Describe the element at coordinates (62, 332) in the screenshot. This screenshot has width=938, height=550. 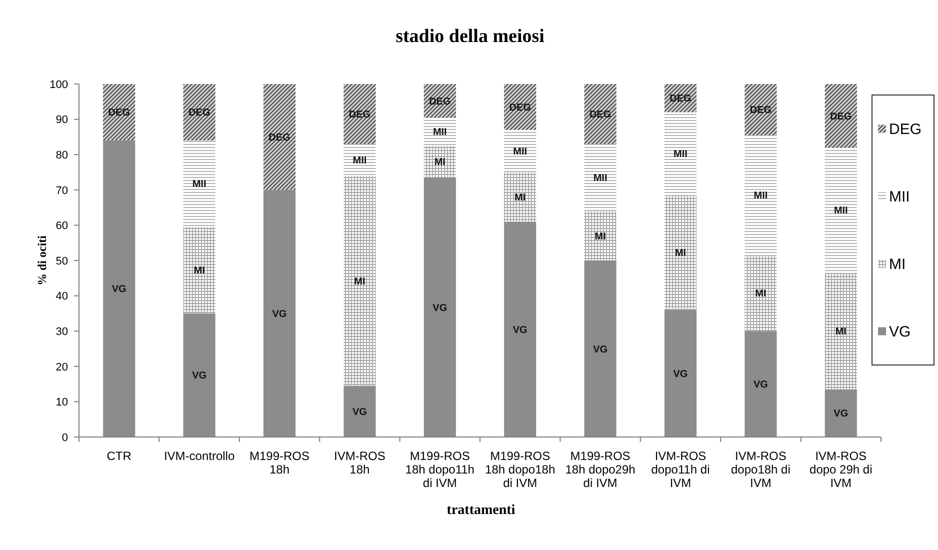
I see `y-tick-label: 30` at that location.